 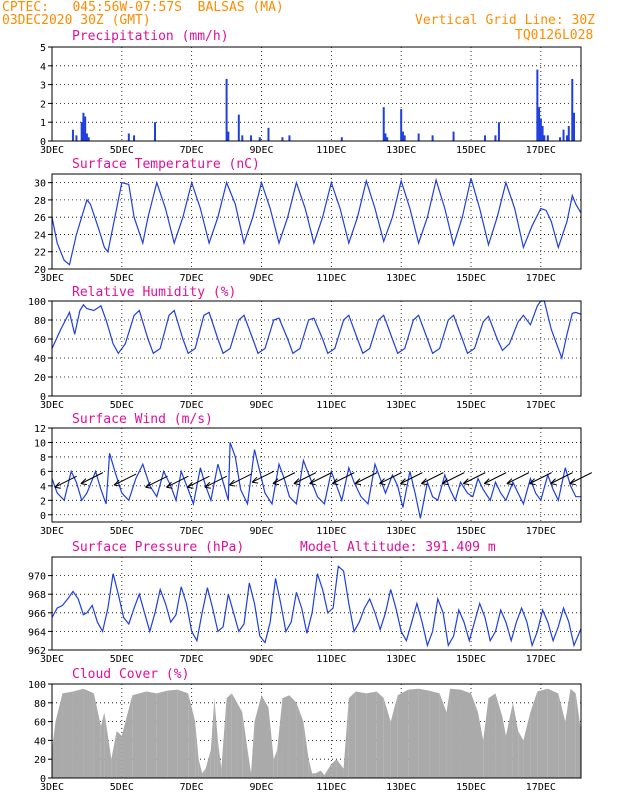 What do you see at coordinates (192, 787) in the screenshot?
I see `cloud-xtick-label: 7DEC` at bounding box center [192, 787].